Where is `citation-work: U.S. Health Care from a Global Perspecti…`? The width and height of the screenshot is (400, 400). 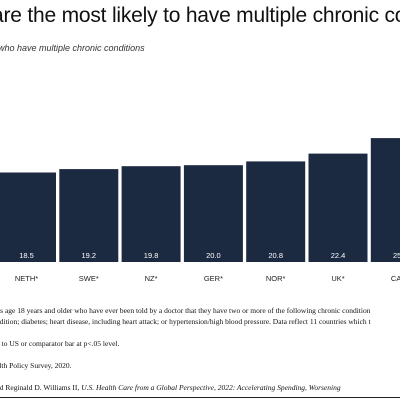
citation-work: U.S. Health Care from a Global Perspecti… is located at coordinates (211, 387).